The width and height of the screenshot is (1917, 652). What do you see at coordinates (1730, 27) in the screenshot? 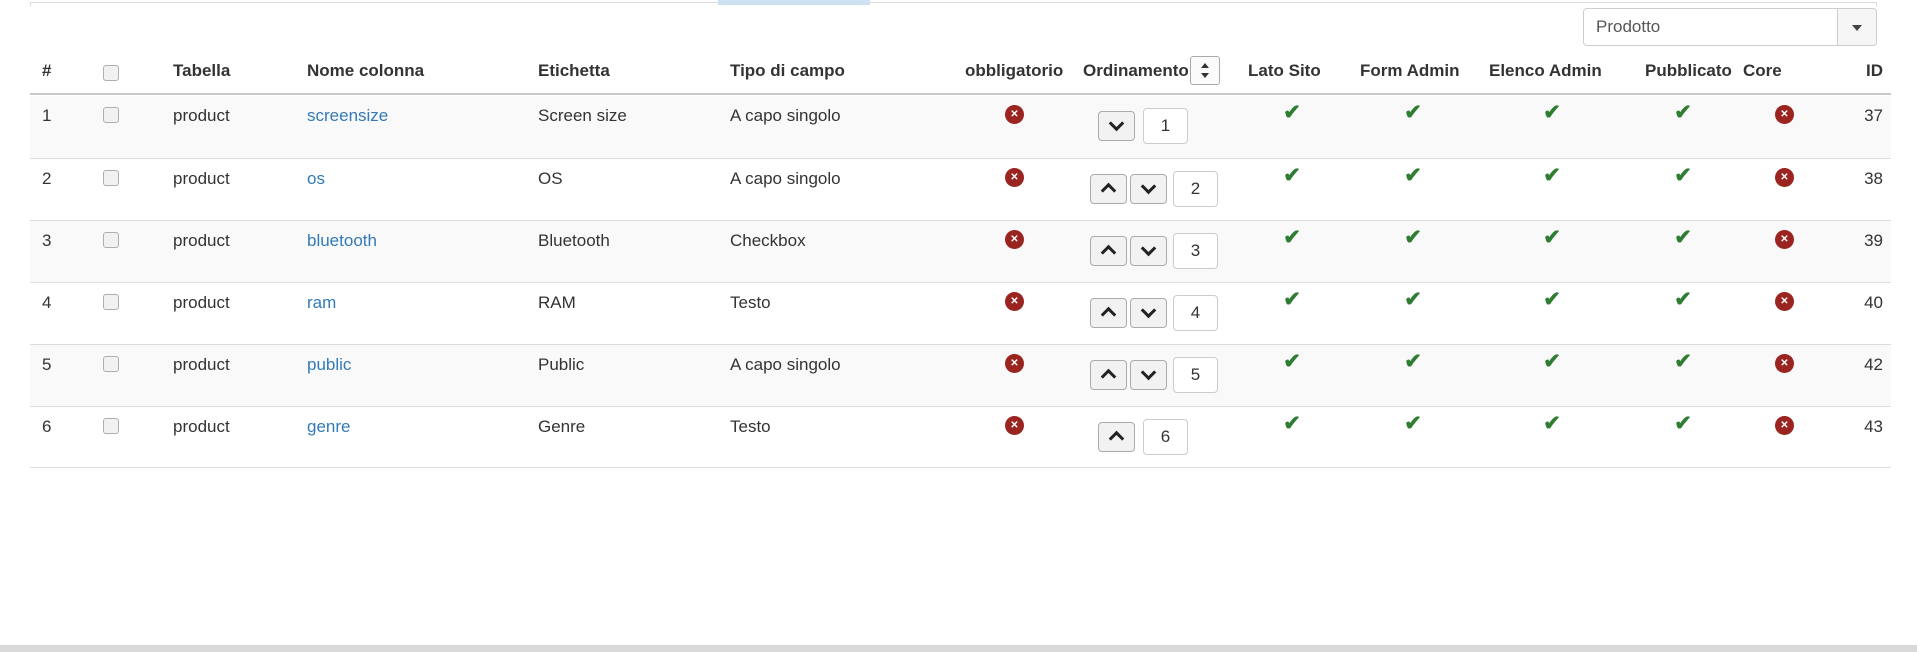
I see `product-filter-select: Prodotto` at bounding box center [1730, 27].